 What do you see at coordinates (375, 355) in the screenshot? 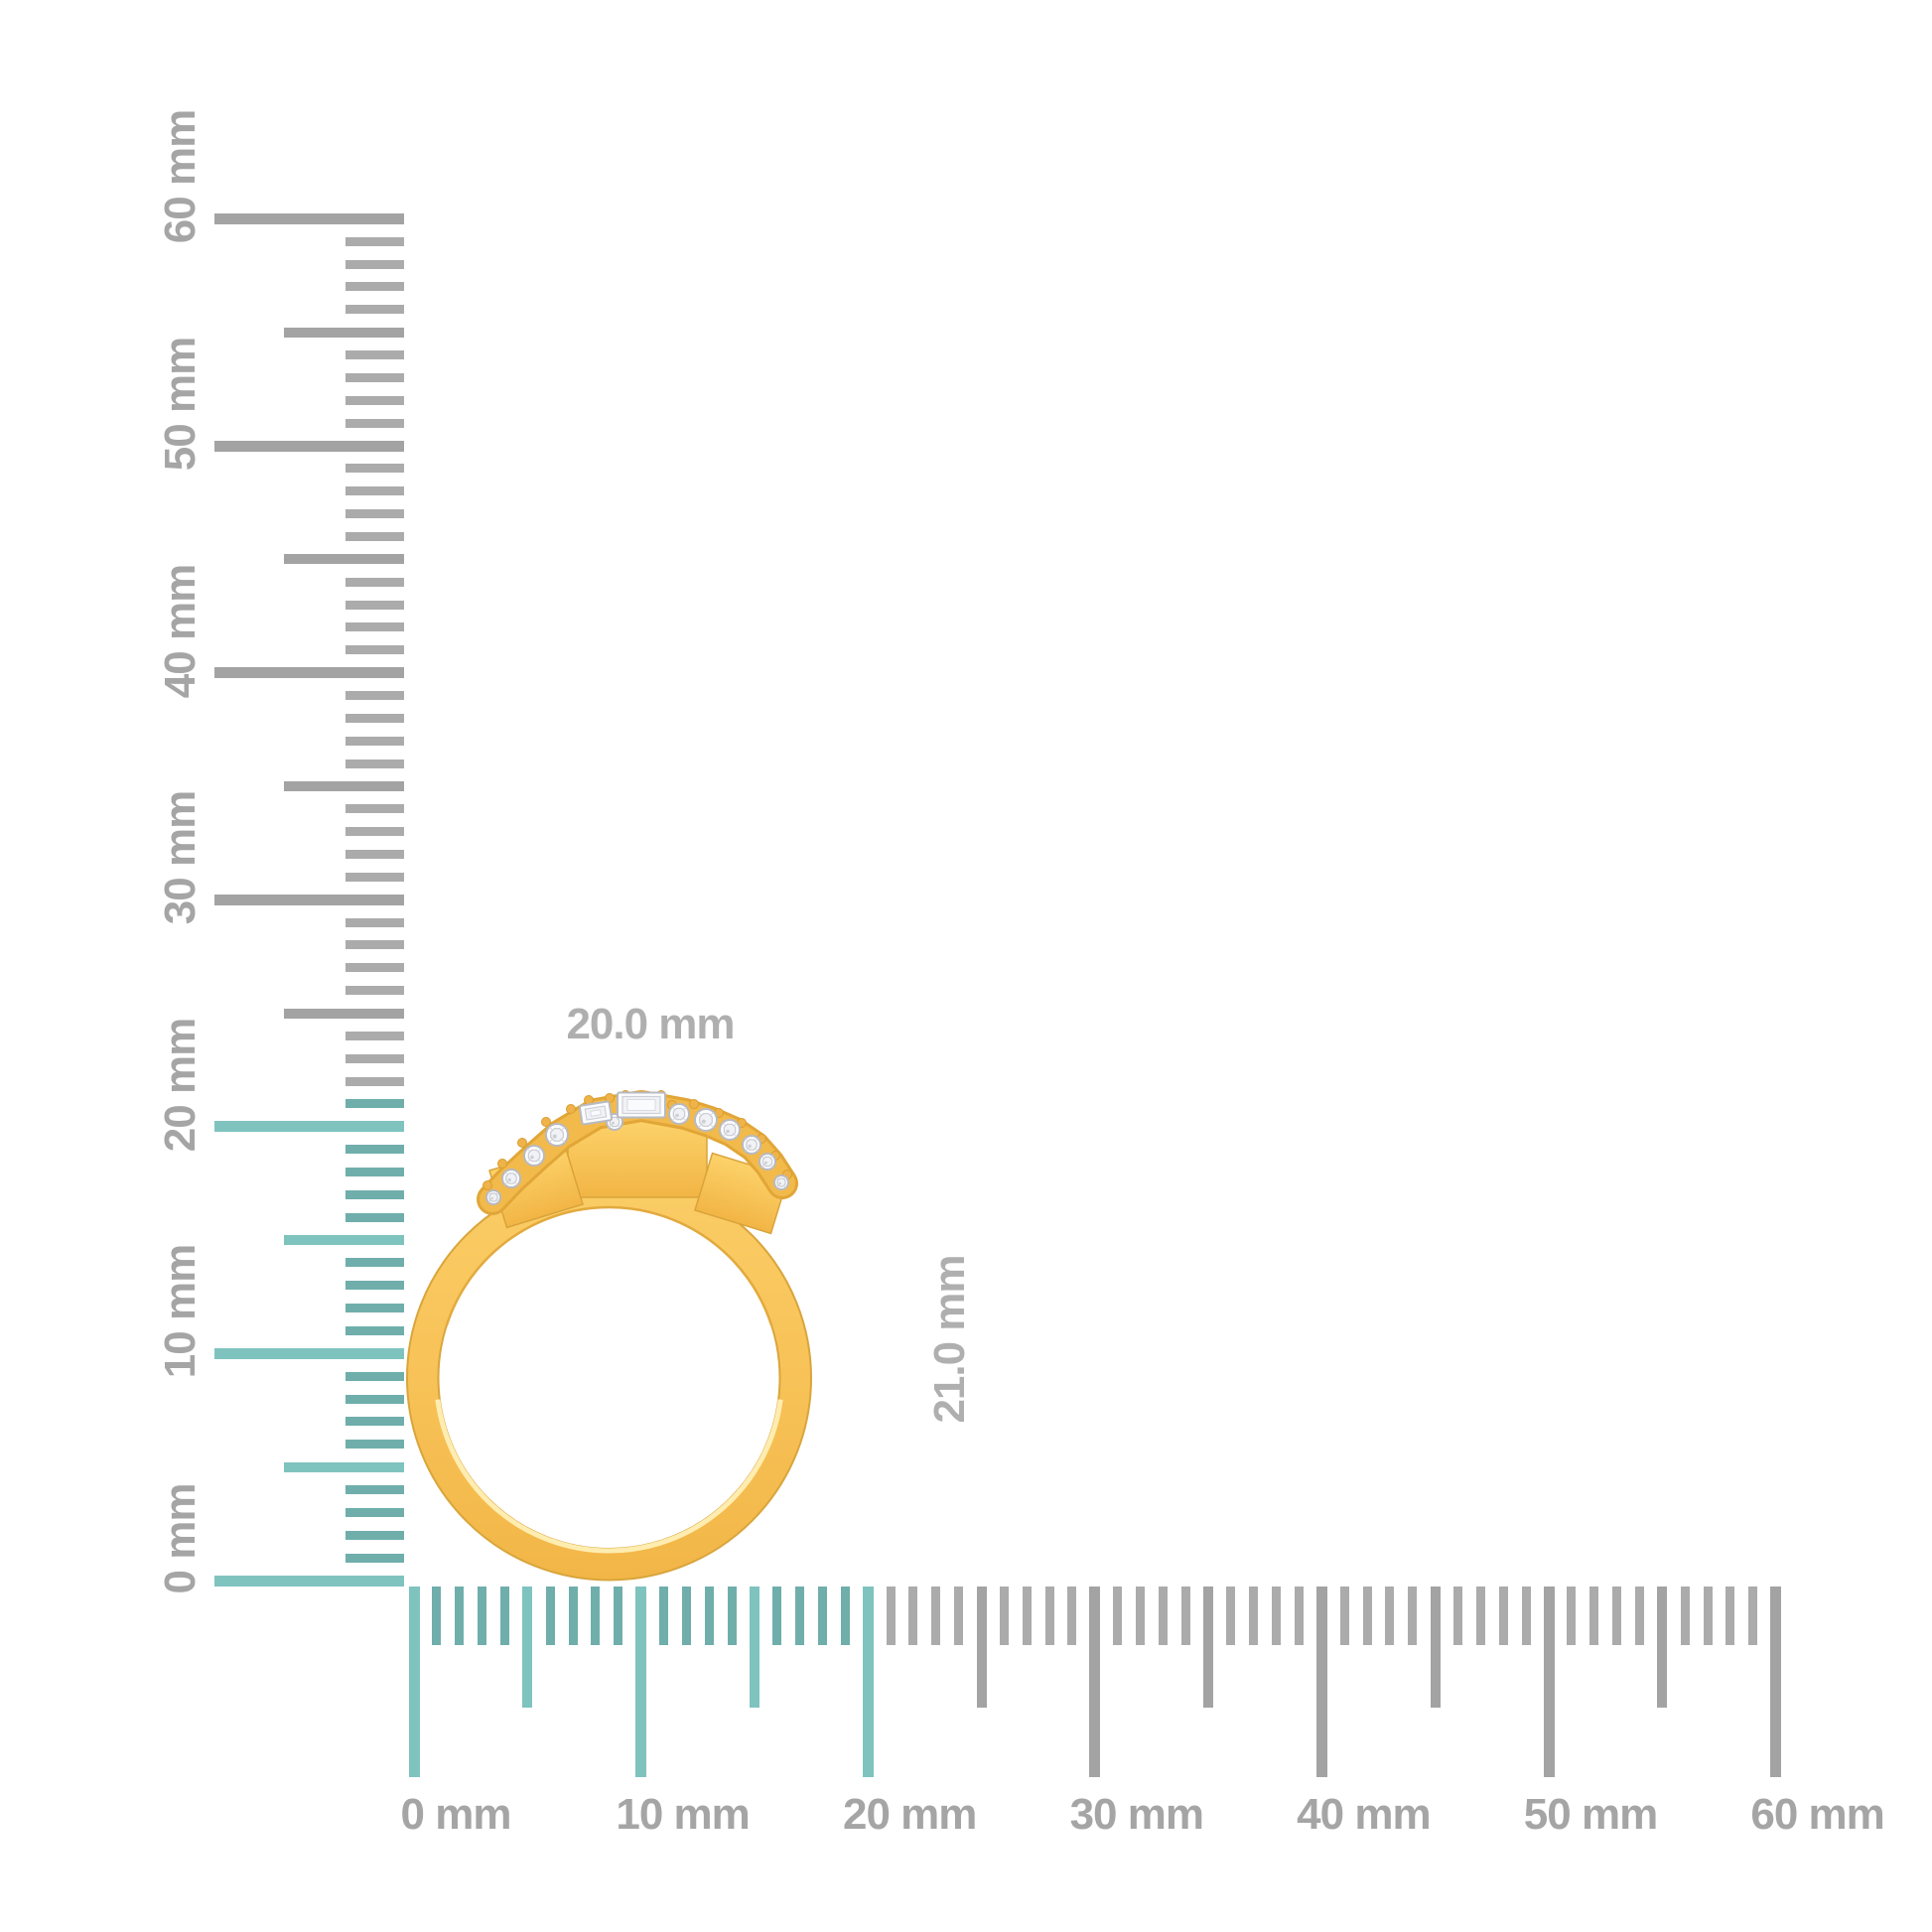
I see `v-ruler-tick-54mm` at bounding box center [375, 355].